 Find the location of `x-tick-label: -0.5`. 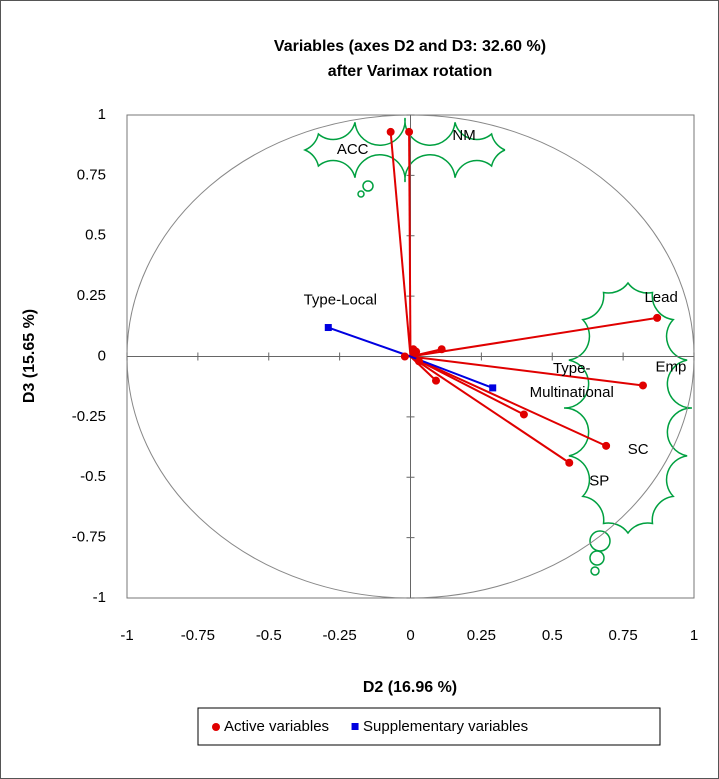

x-tick-label: -0.5 is located at coordinates (269, 635).